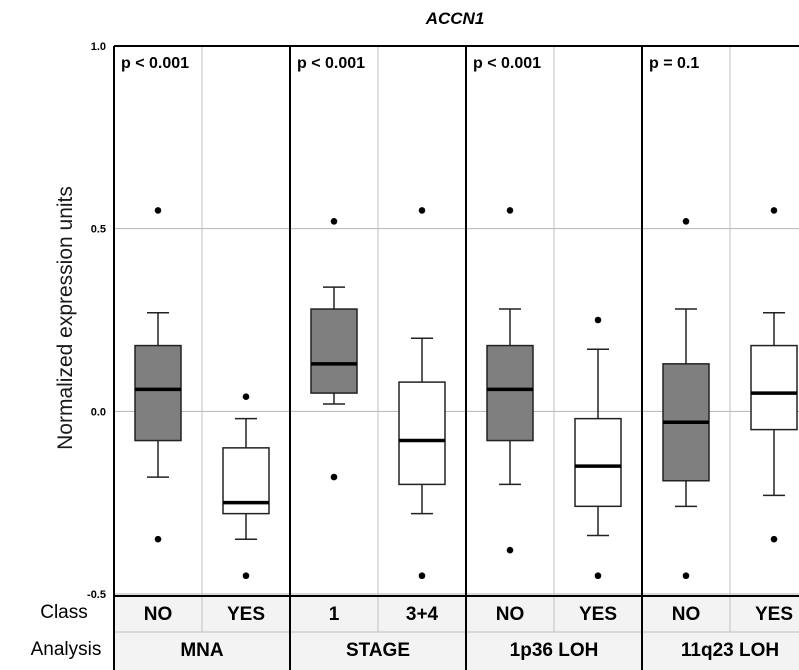  Describe the element at coordinates (66, 649) in the screenshot. I see `analysis-row-label: Analysis` at that location.